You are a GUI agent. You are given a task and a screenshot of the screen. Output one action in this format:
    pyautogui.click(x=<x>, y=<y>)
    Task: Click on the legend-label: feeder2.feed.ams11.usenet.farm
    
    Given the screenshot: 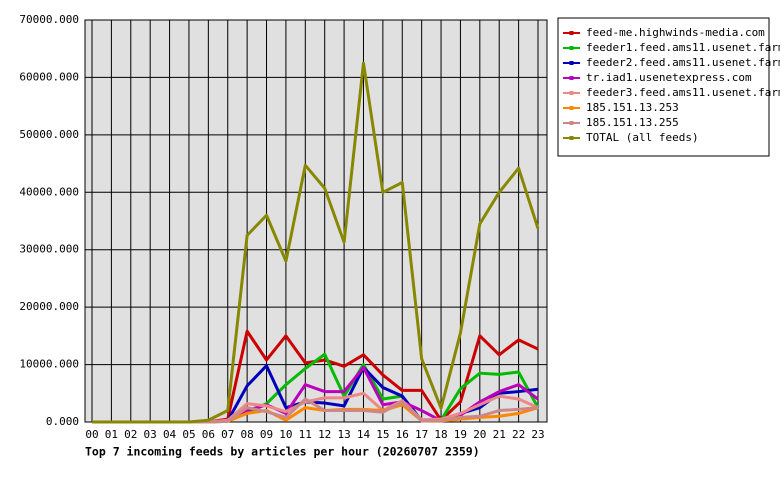 What is the action you would take?
    pyautogui.click(x=683, y=62)
    